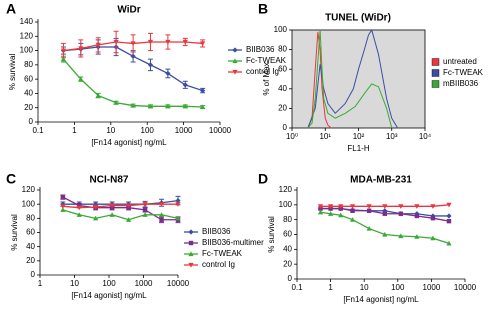 This screenshot has height=310, width=500. Describe the element at coordinates (358, 148) in the screenshot. I see `x-axis-label: FL1-H` at that location.